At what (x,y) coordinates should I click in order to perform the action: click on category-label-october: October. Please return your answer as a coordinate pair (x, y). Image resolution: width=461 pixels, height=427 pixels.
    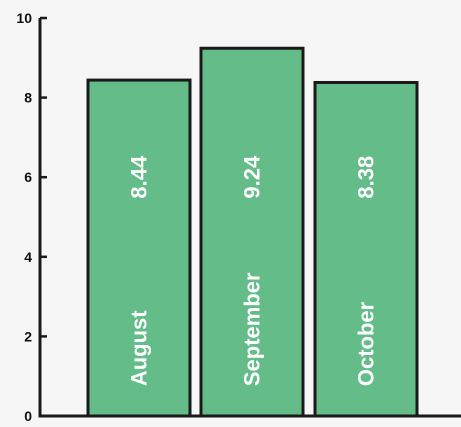
    Looking at the image, I should click on (366, 343).